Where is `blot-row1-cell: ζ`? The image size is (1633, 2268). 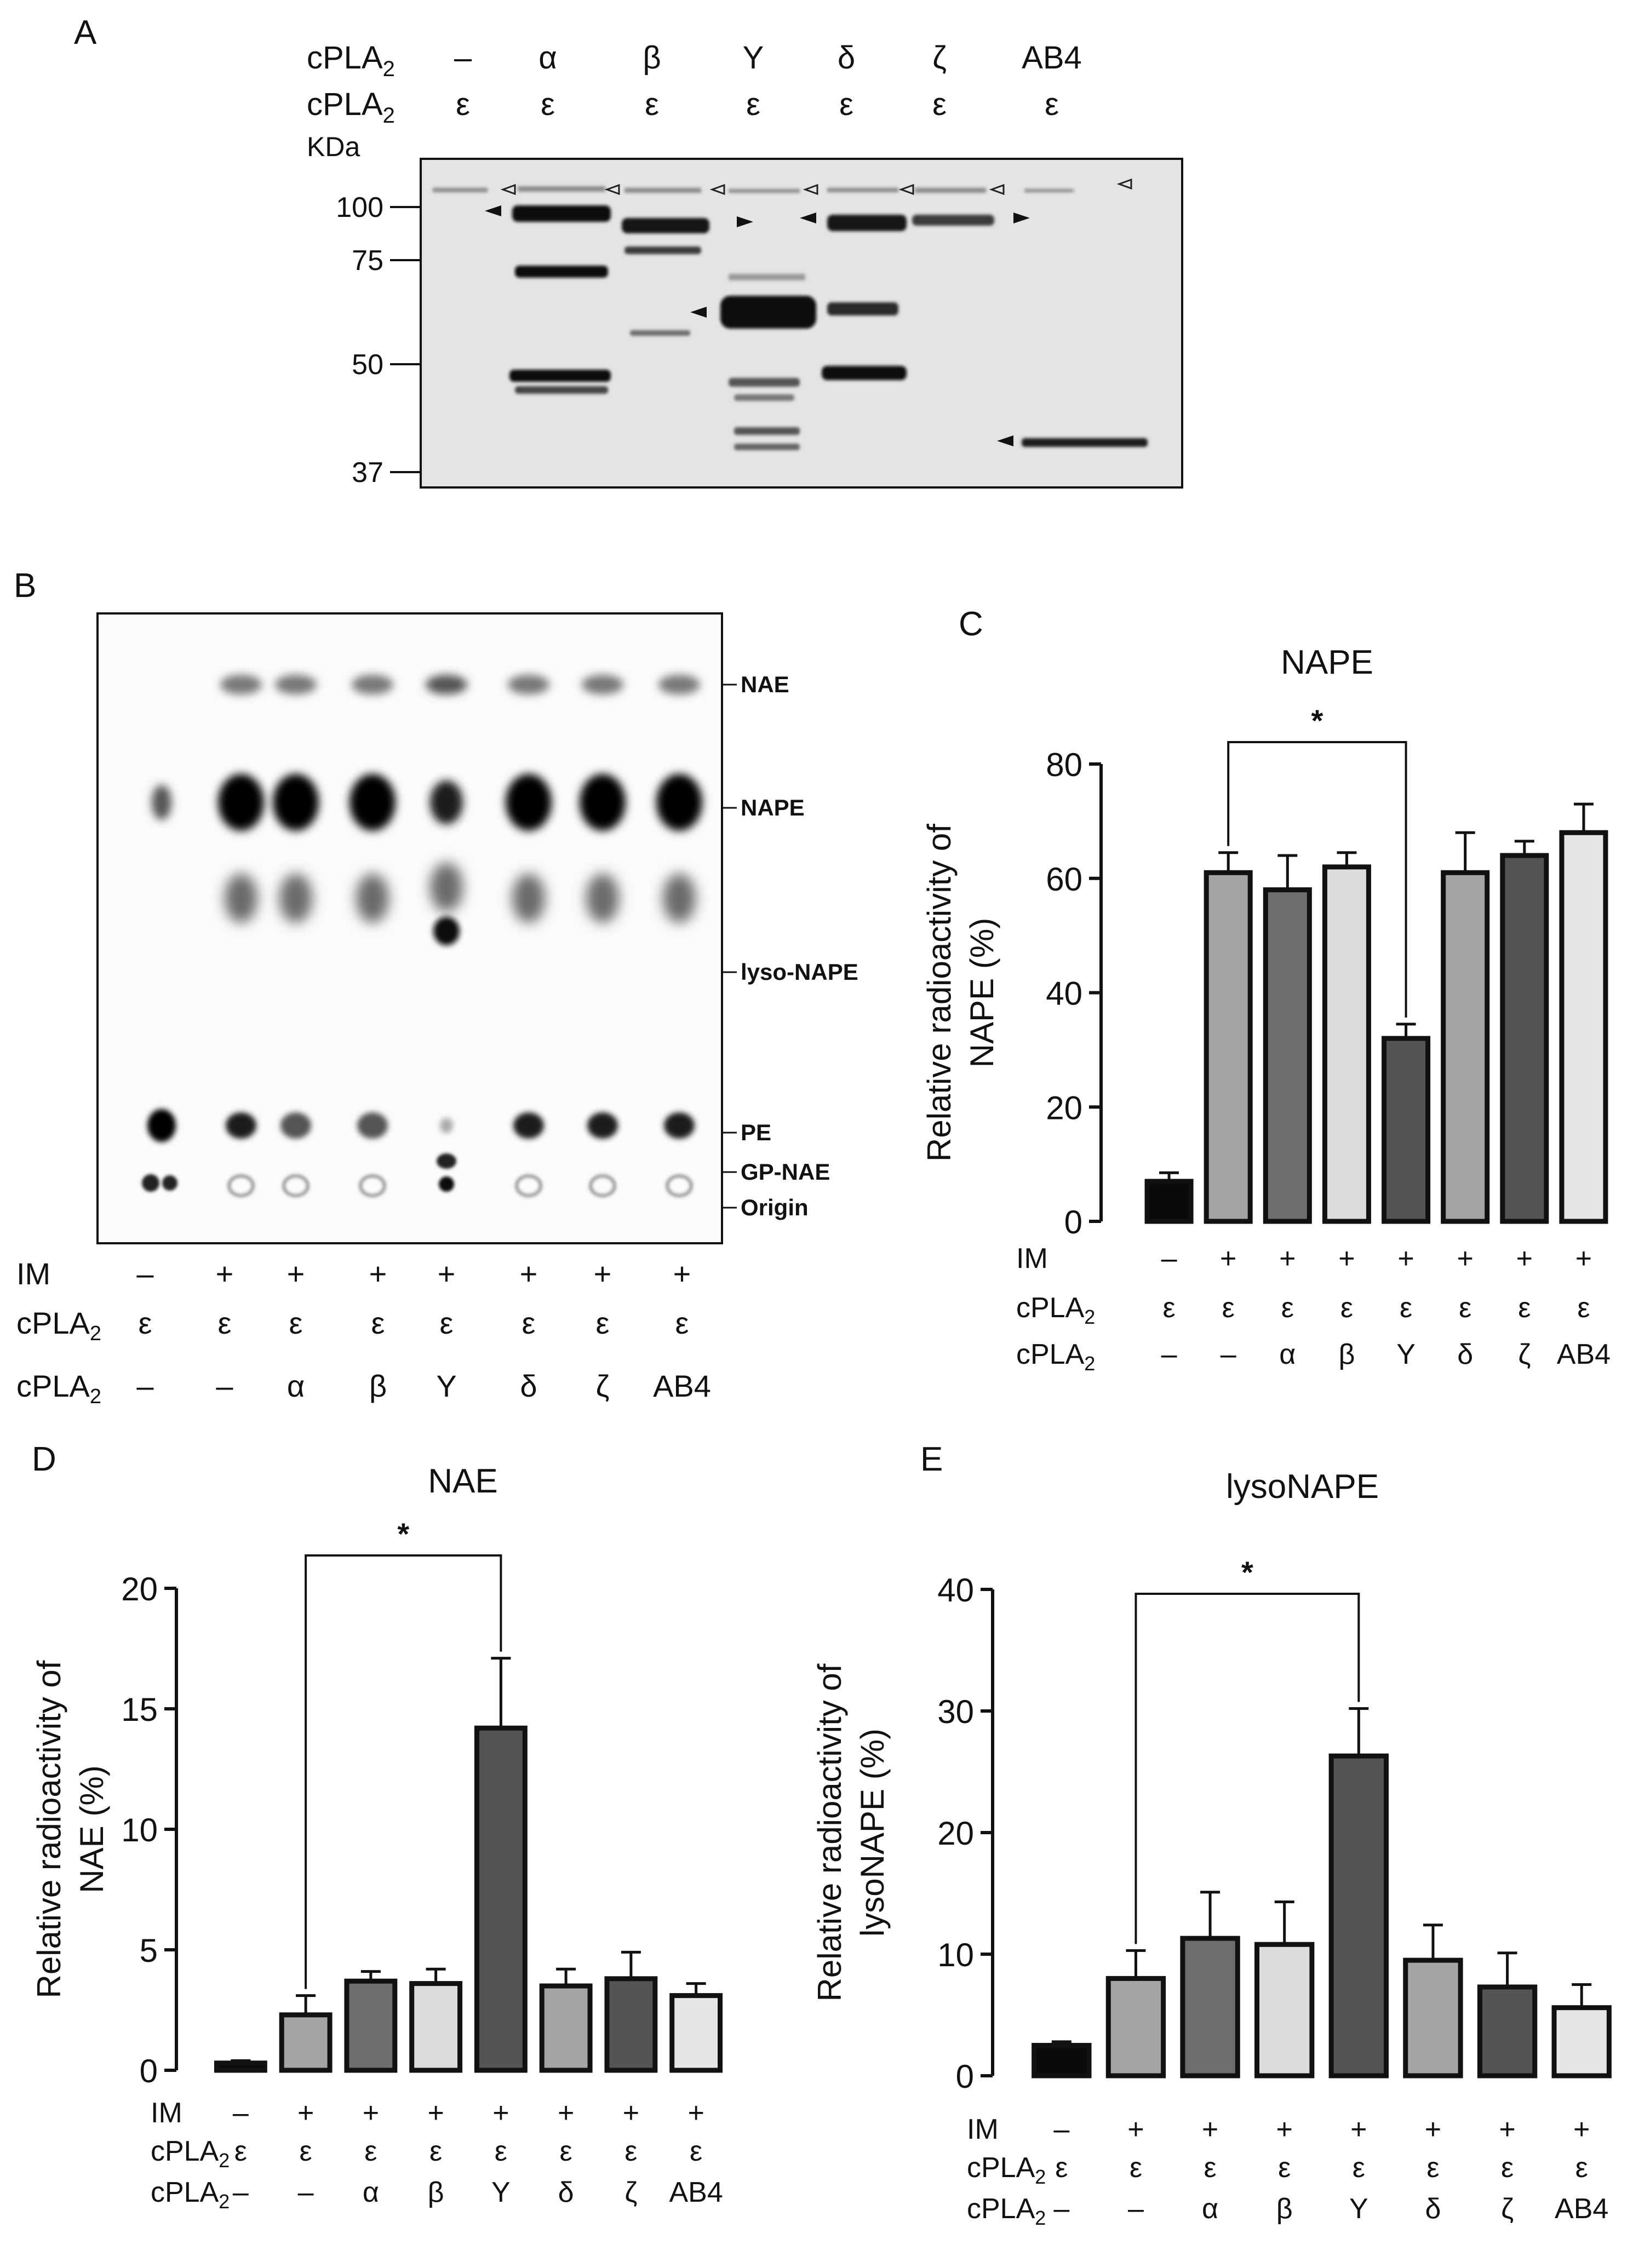 blot-row1-cell: ζ is located at coordinates (939, 58).